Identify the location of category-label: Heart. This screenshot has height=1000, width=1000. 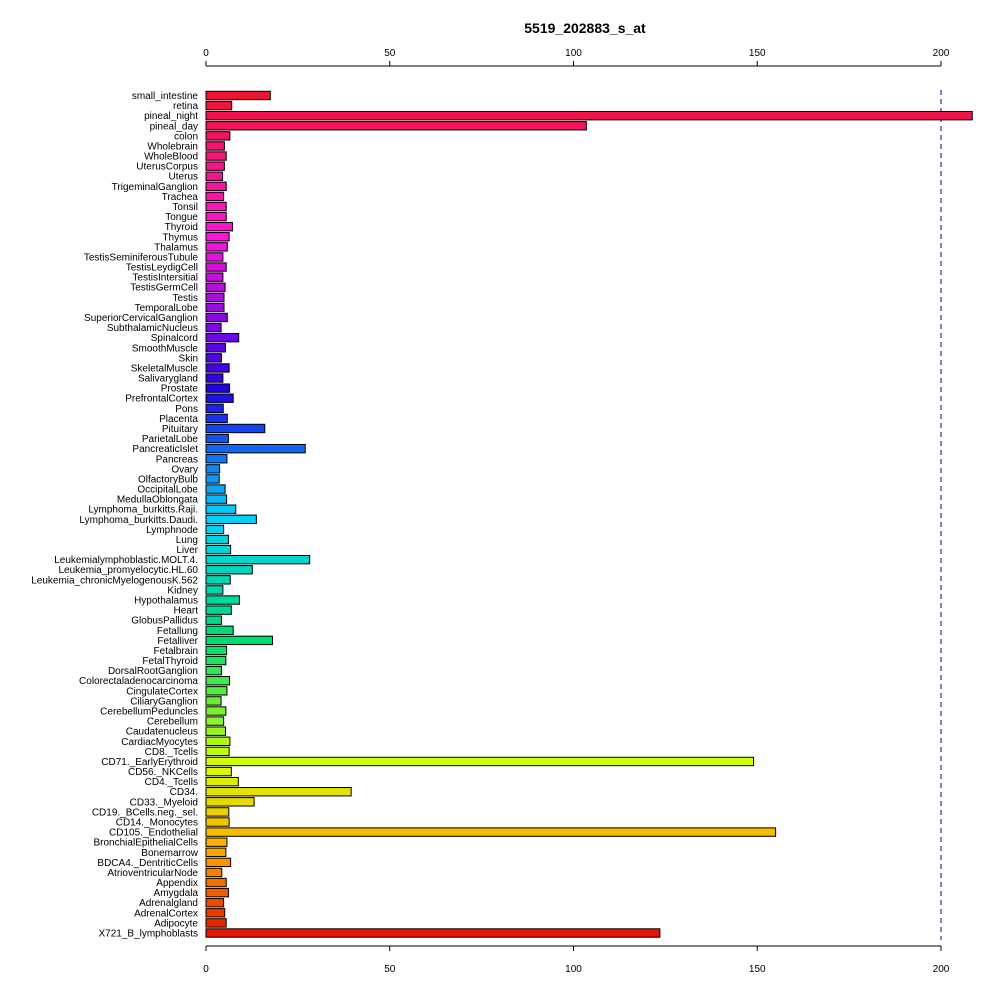
(186, 611).